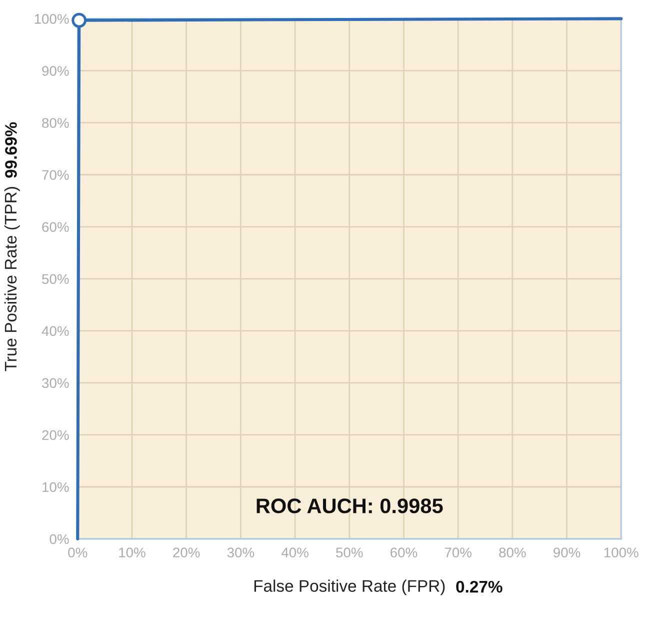 Image resolution: width=647 pixels, height=623 pixels. Describe the element at coordinates (51, 19) in the screenshot. I see `y-tick-label: 100%` at that location.